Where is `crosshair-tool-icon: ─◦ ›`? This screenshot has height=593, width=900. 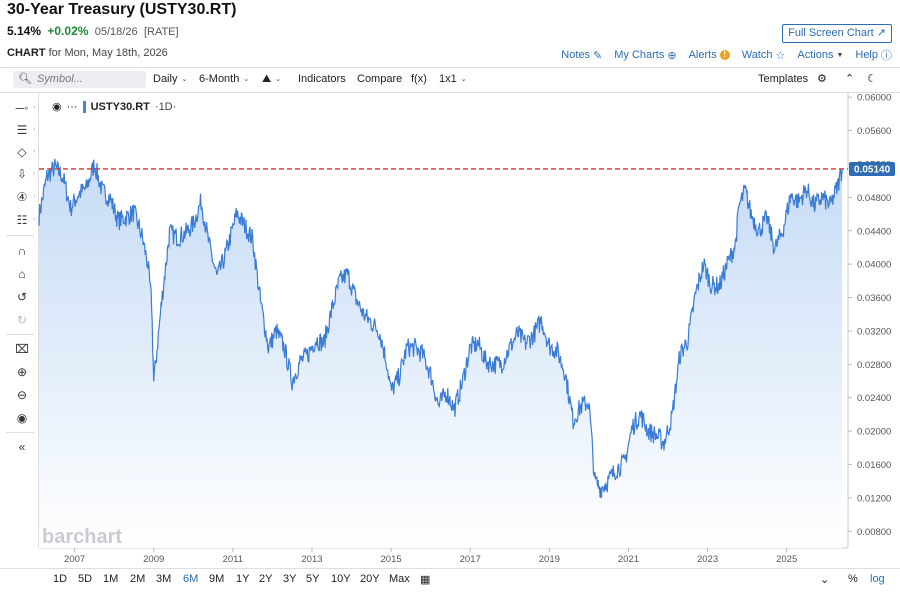 crosshair-tool-icon: ─◦ › is located at coordinates (25, 108).